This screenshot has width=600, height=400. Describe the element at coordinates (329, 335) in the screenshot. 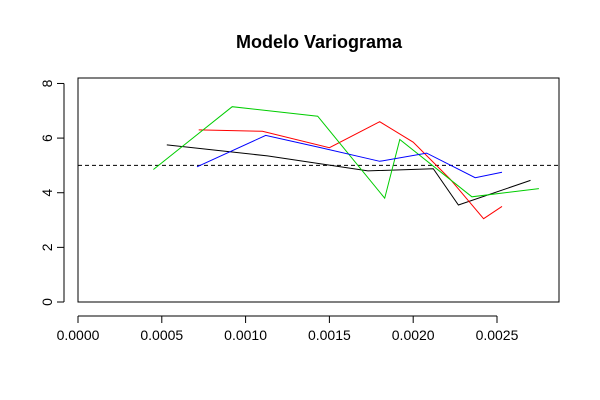

I see `x-tick-label: 0.0015` at that location.